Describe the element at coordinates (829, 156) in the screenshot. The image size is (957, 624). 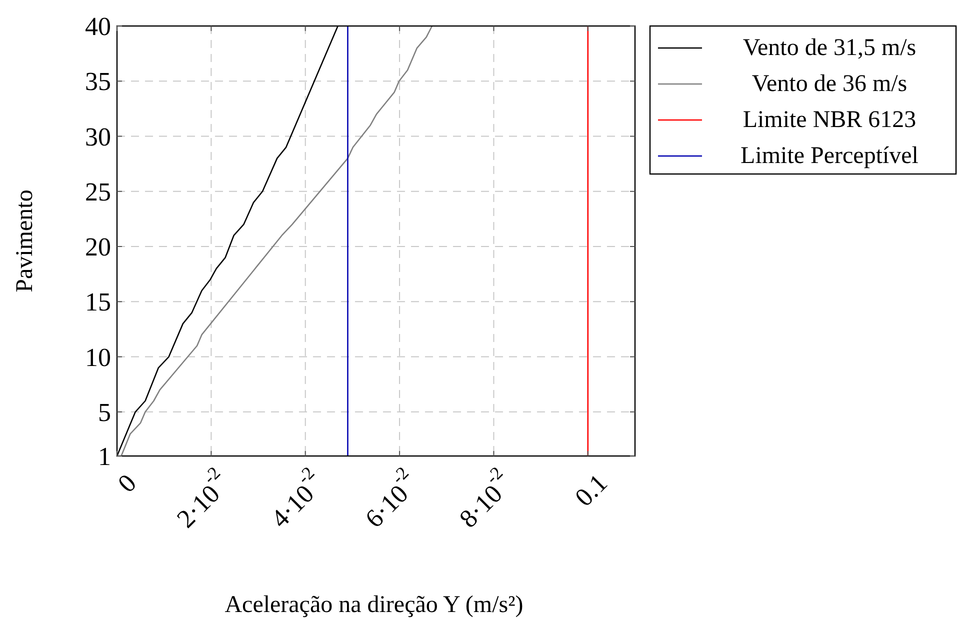
I see `legend-label: Limite Perceptível` at that location.